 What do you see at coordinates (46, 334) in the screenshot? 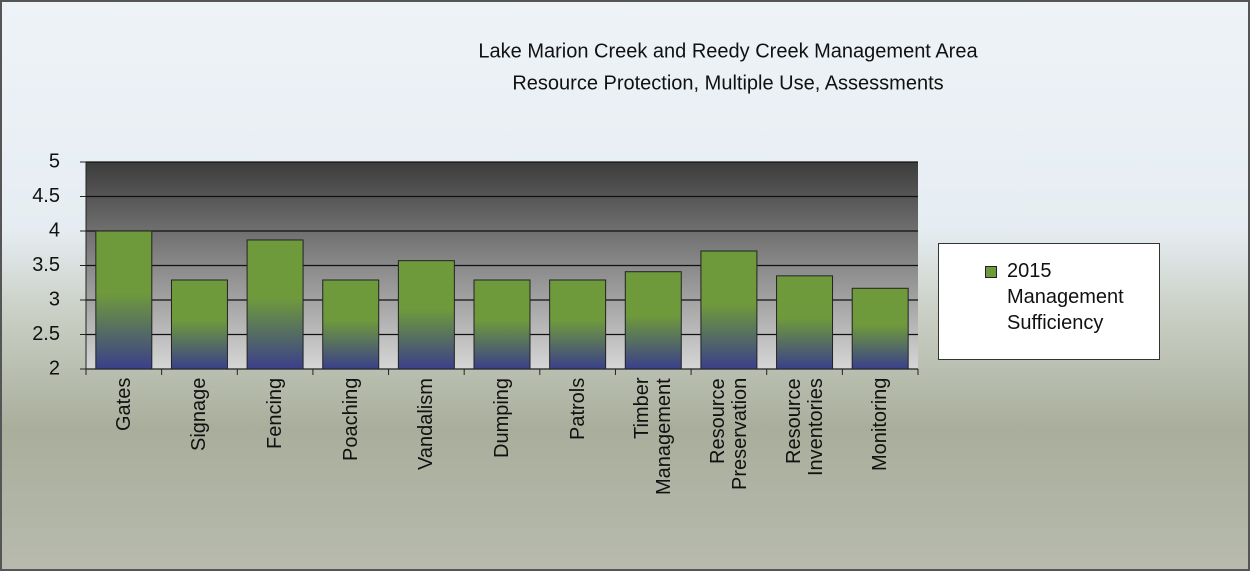
I see `y-tick-label: 2.5` at bounding box center [46, 334].